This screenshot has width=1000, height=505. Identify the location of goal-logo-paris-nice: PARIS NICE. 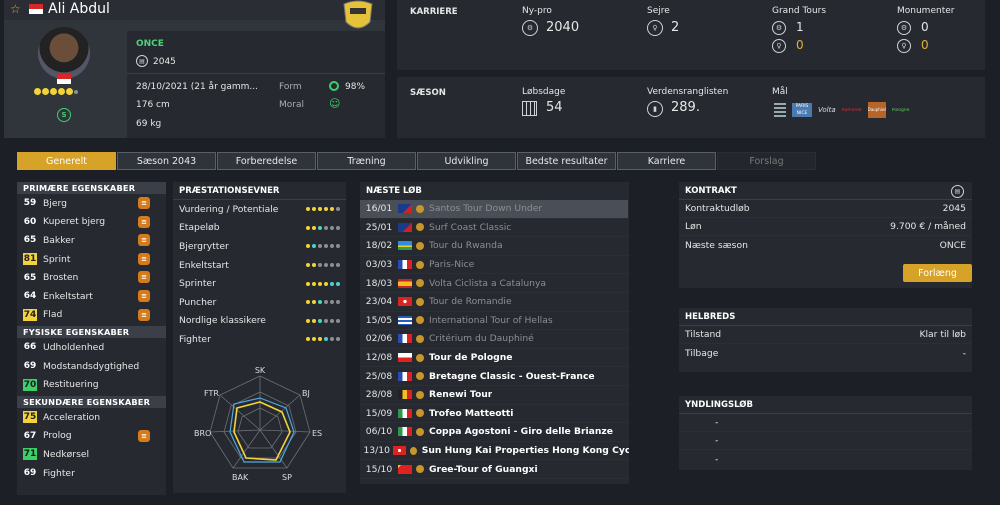
(802, 110).